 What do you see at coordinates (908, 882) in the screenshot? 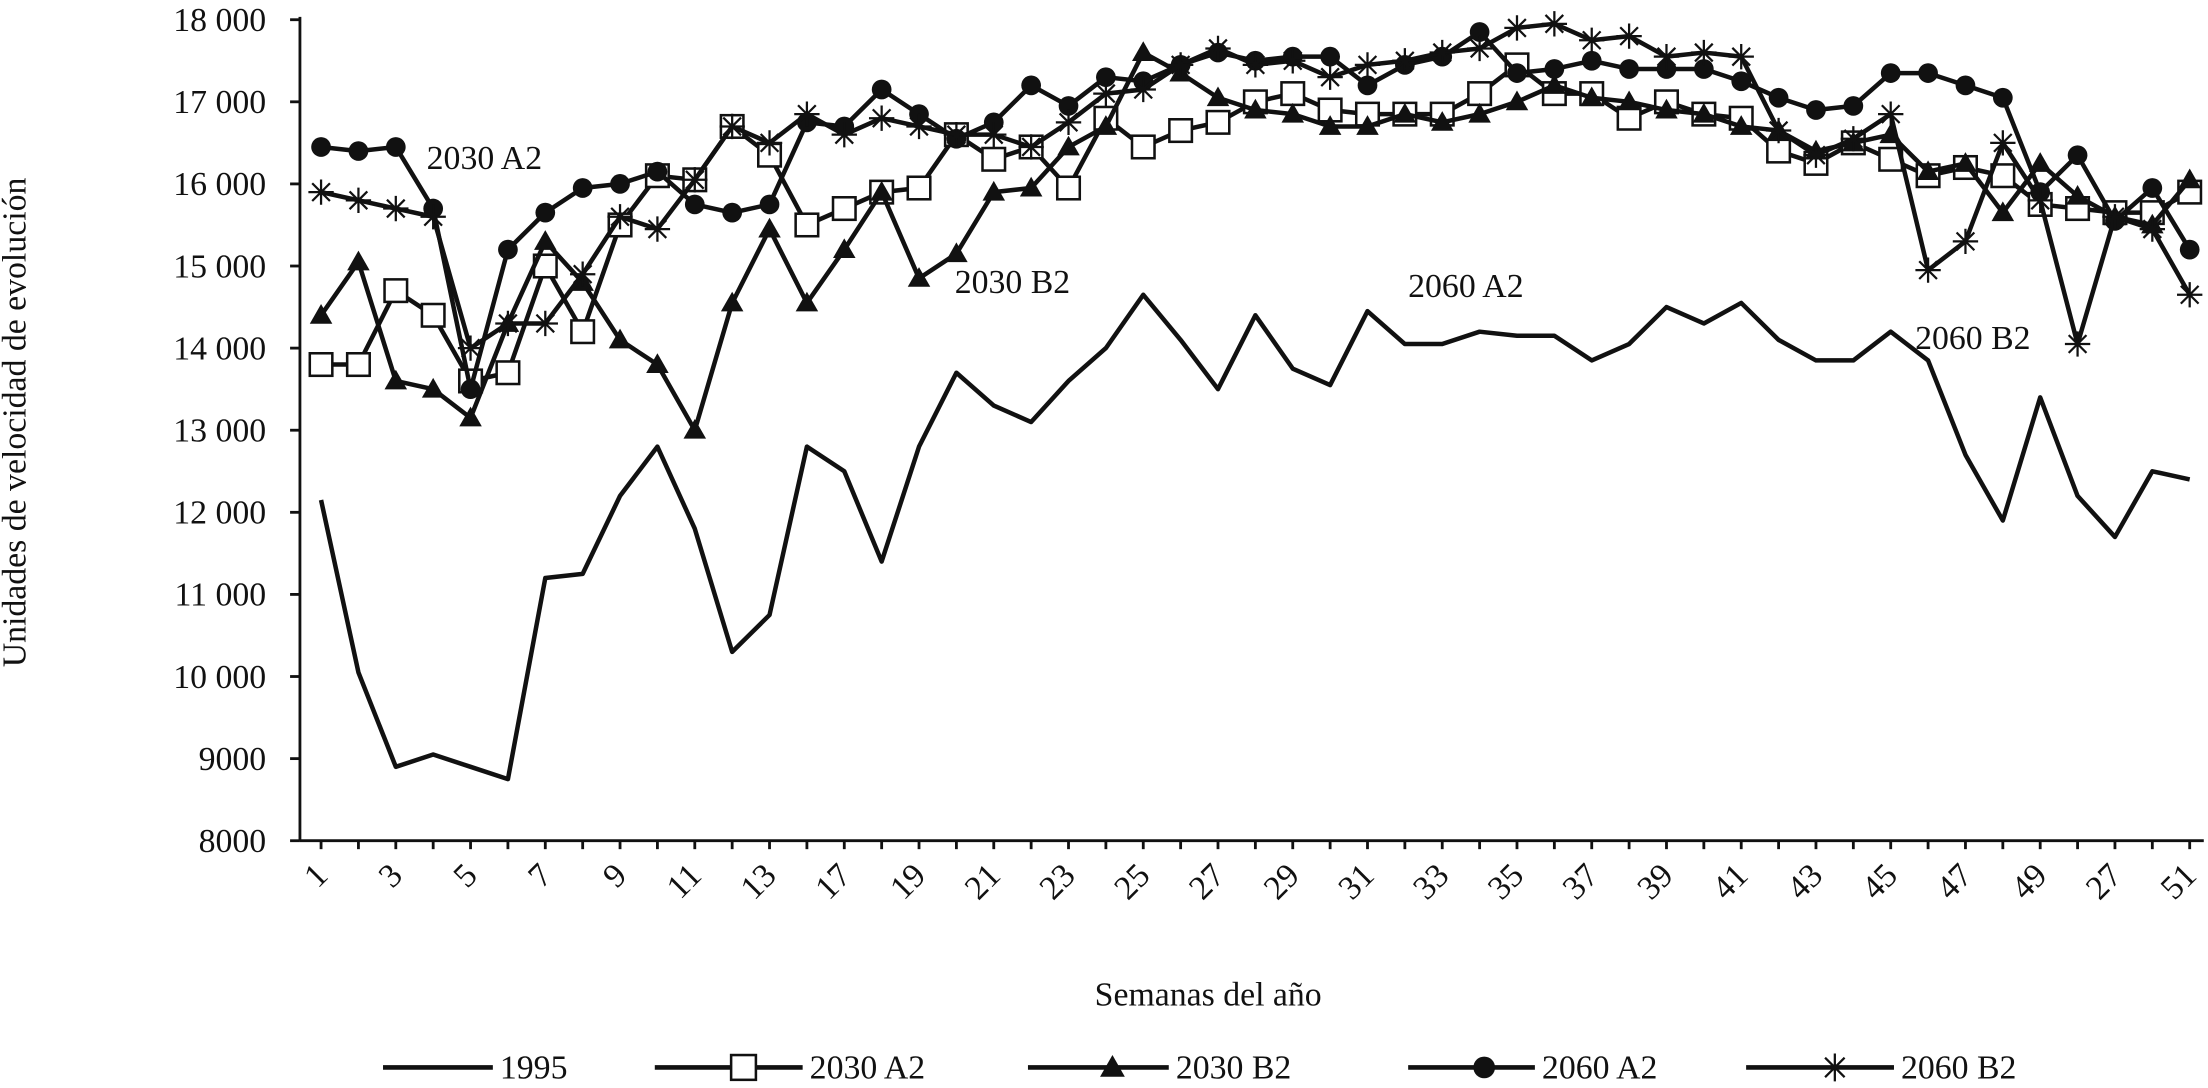
I see `x-tick-label: 19` at bounding box center [908, 882].